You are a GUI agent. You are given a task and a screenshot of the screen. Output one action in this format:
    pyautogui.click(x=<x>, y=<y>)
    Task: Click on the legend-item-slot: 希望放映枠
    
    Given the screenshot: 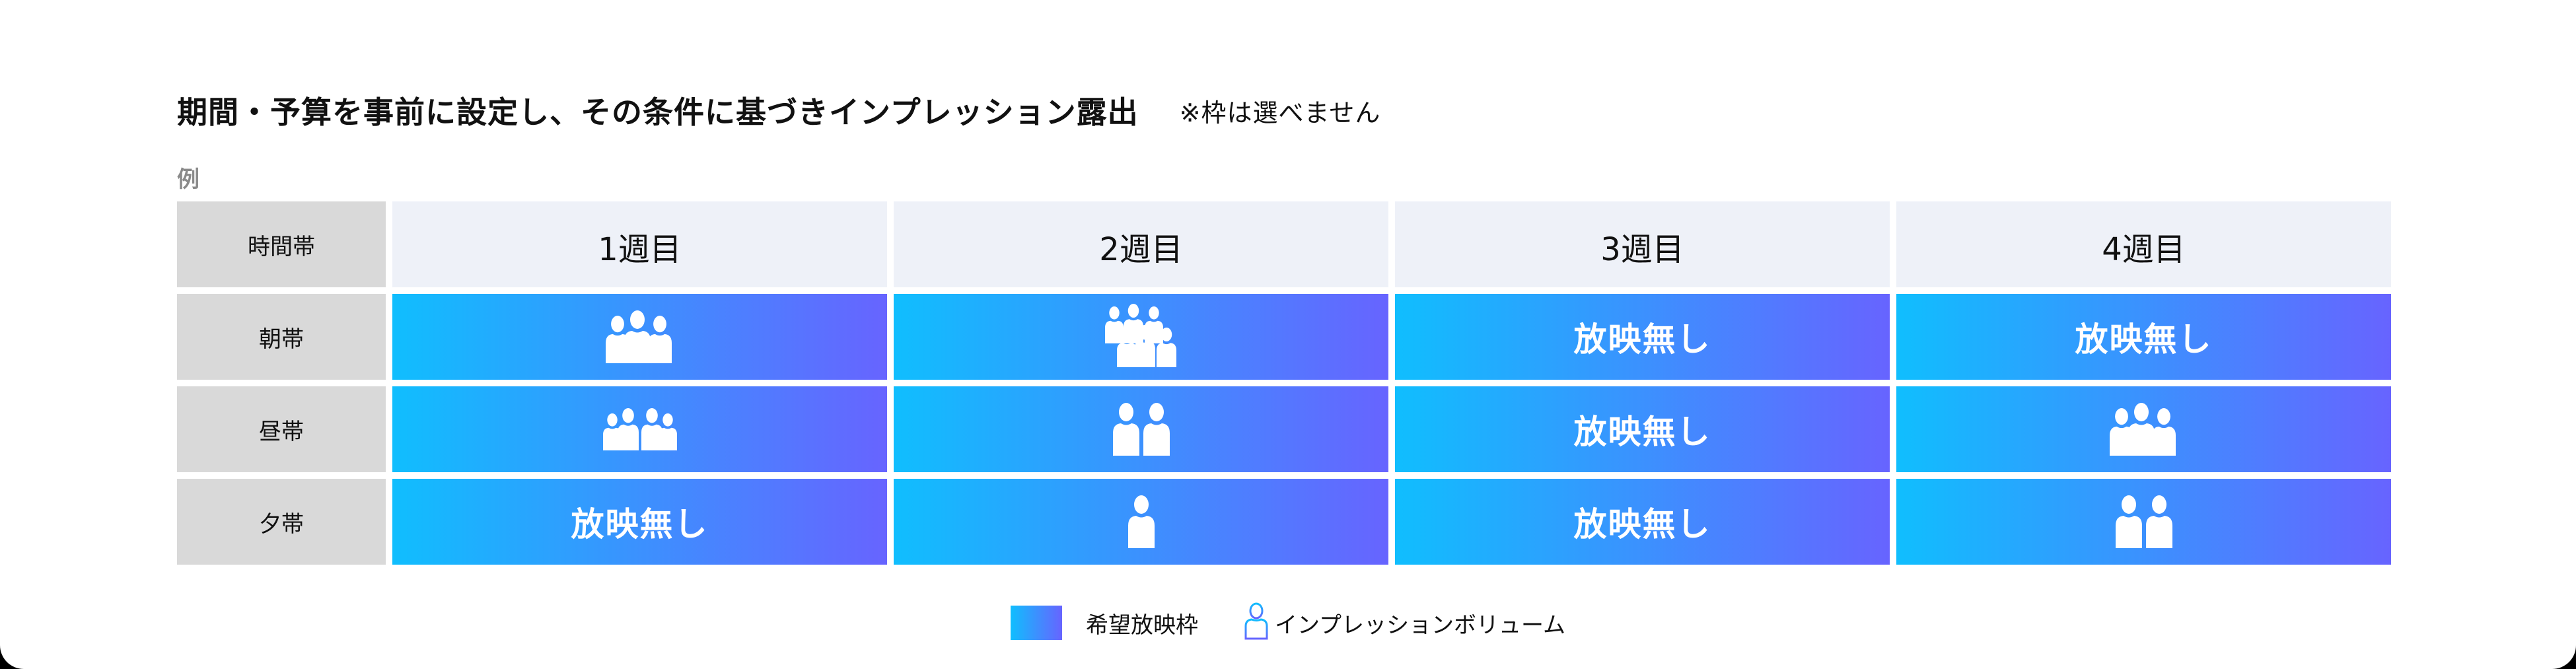 What is the action you would take?
    pyautogui.click(x=1104, y=623)
    